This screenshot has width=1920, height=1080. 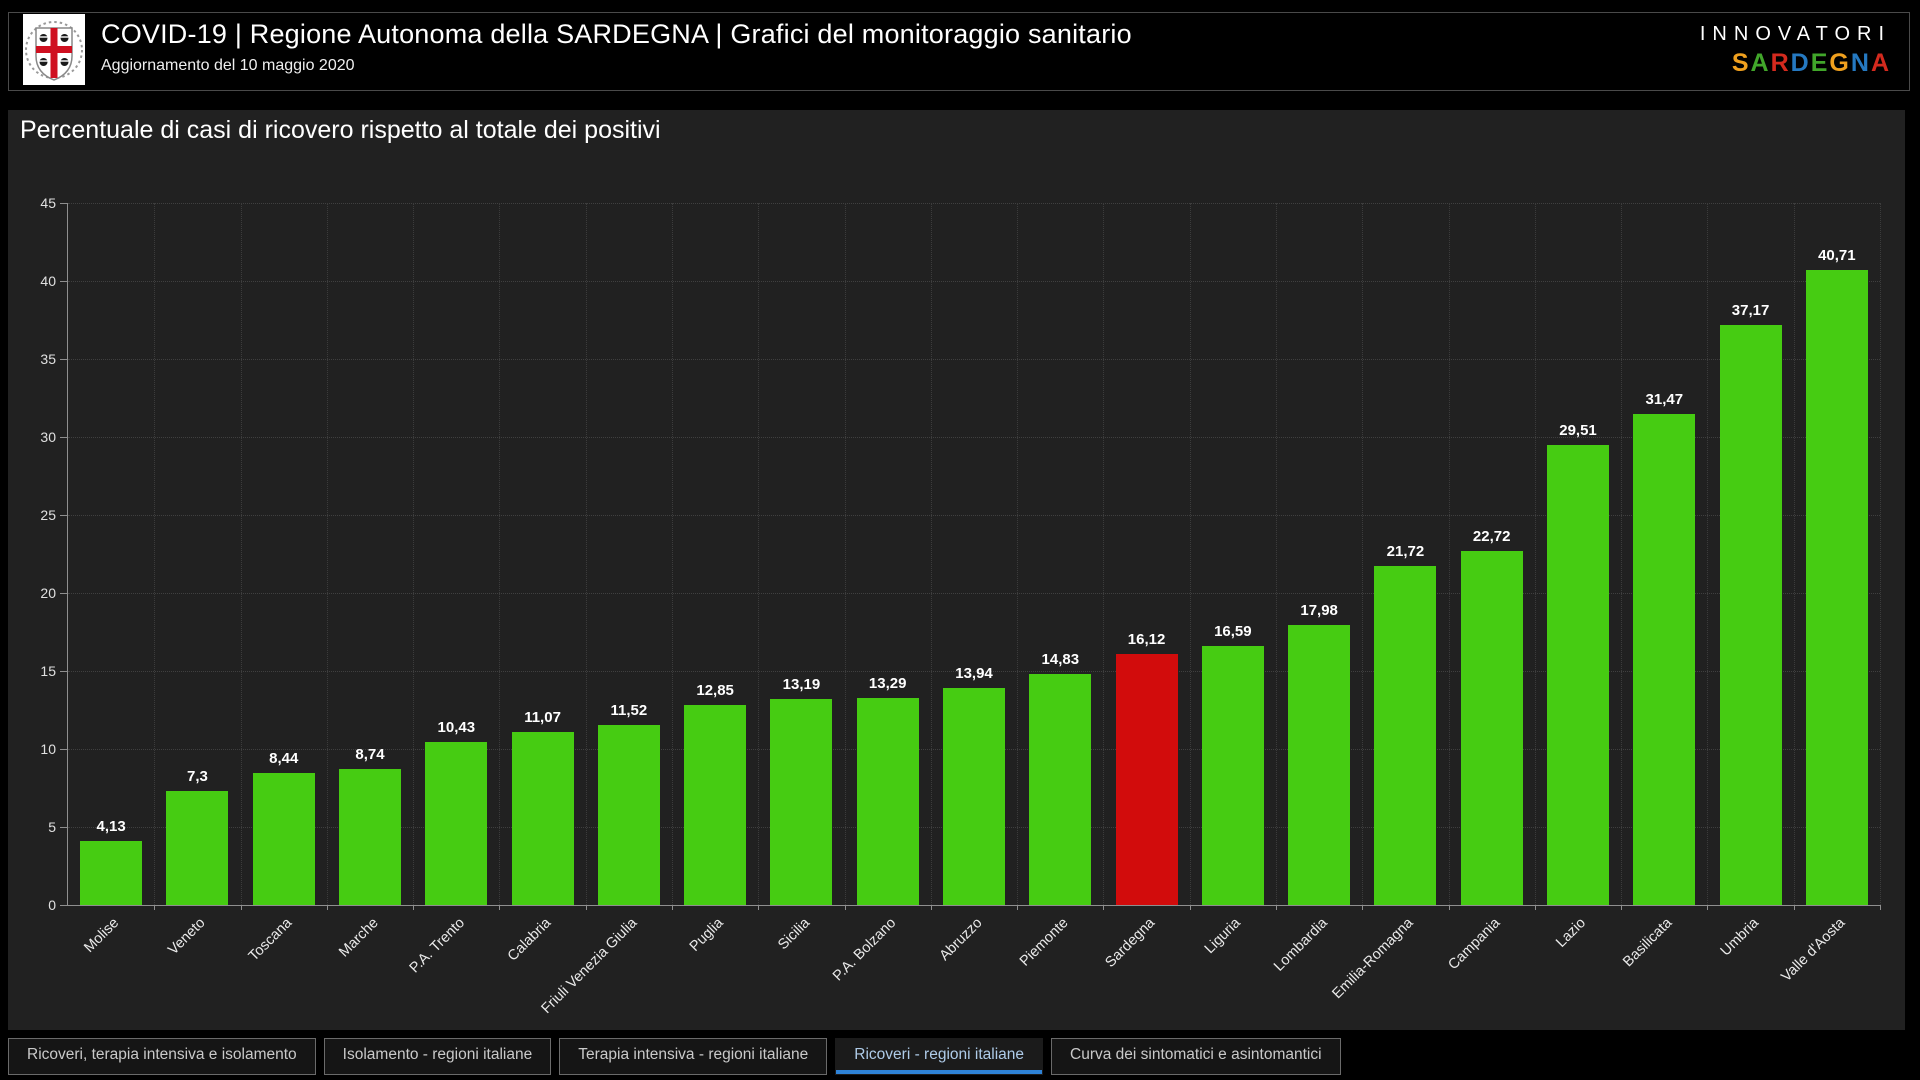 I want to click on bar-Umbria, so click(x=1750, y=615).